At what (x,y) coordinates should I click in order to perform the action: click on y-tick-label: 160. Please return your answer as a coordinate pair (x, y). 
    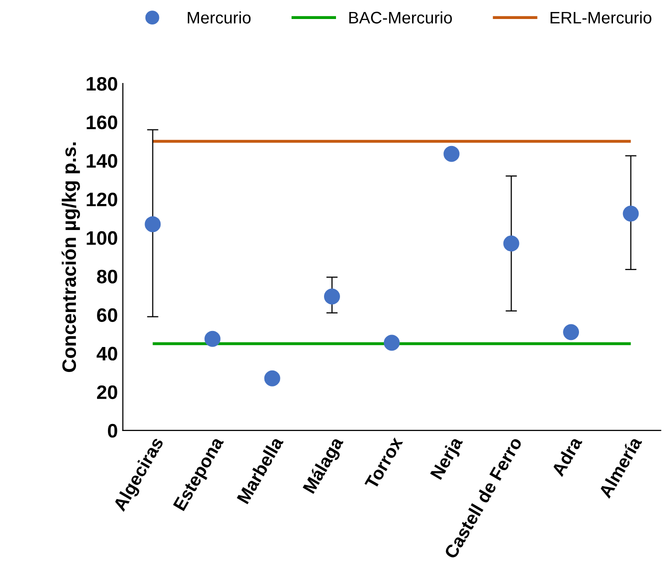
    Looking at the image, I should click on (102, 123).